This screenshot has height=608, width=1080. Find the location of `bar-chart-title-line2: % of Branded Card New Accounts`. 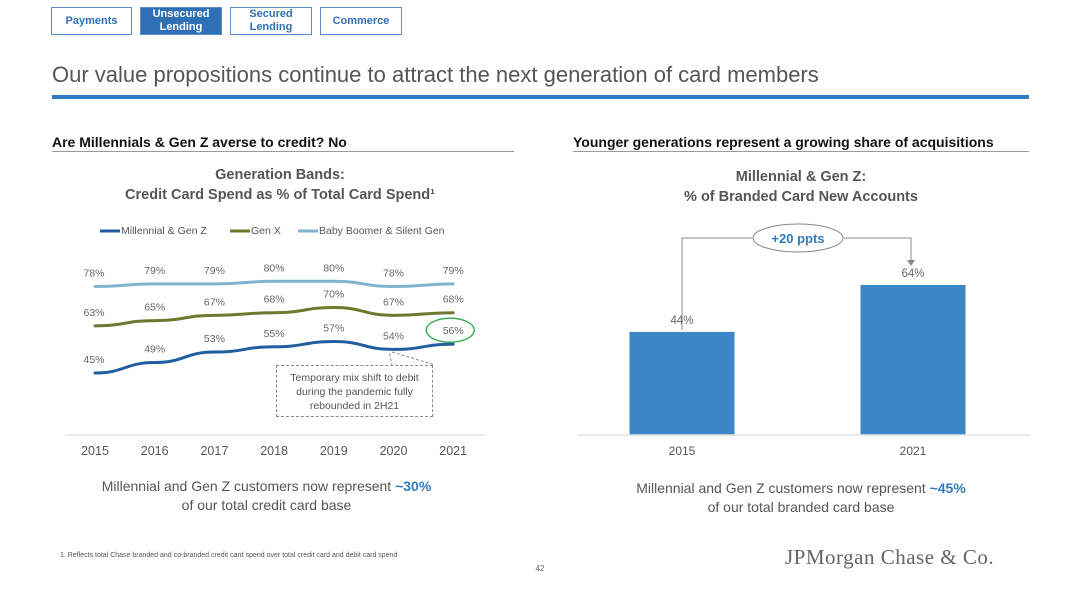

bar-chart-title-line2: % of Branded Card New Accounts is located at coordinates (801, 197).